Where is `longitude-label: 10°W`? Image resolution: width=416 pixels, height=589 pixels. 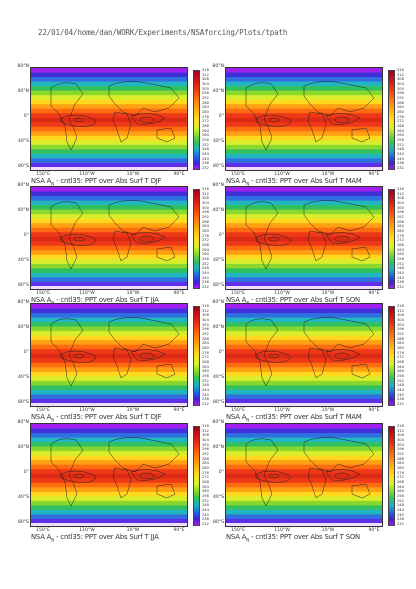 longitude-label: 10°W is located at coordinates (133, 293).